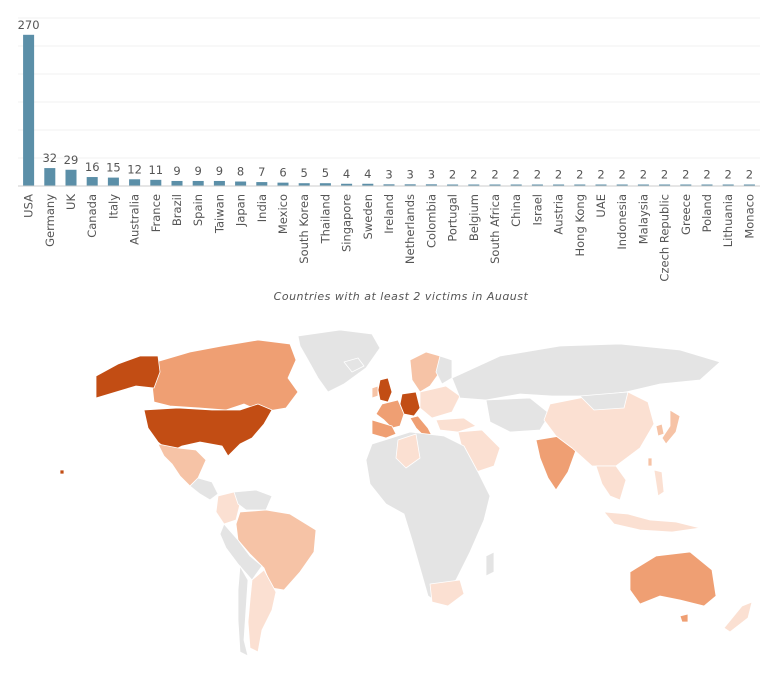 This screenshot has height=674, width=774. Describe the element at coordinates (276, 550) in the screenshot. I see `map-brazil` at that location.